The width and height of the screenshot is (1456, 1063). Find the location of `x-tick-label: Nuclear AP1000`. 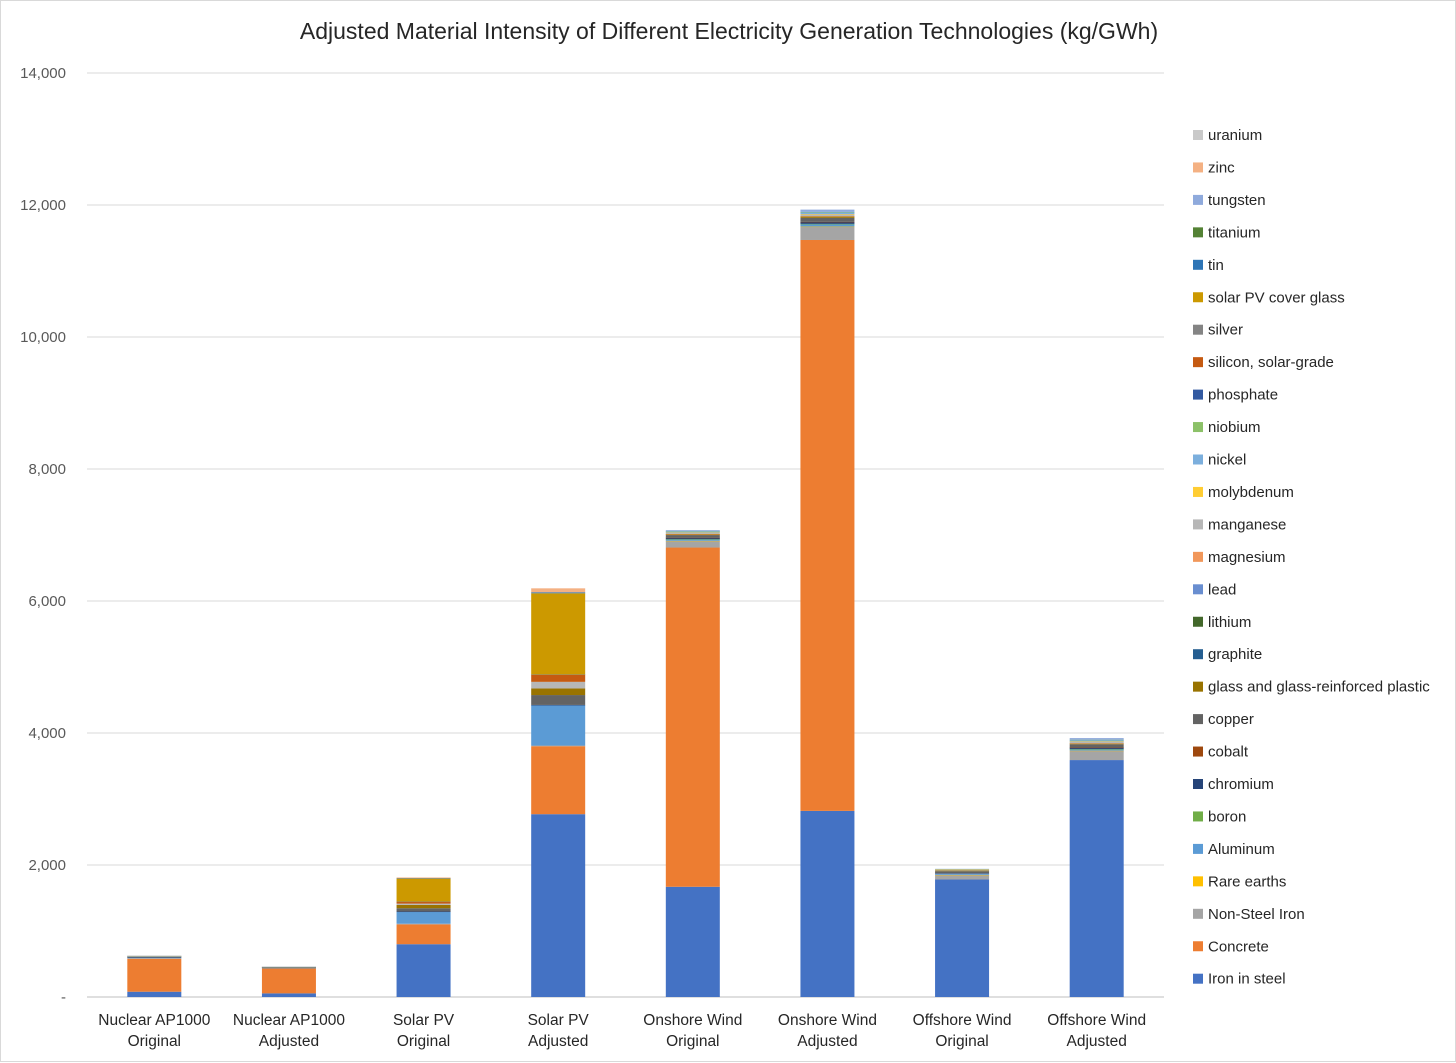

x-tick-label: Nuclear AP1000 is located at coordinates (154, 1020).